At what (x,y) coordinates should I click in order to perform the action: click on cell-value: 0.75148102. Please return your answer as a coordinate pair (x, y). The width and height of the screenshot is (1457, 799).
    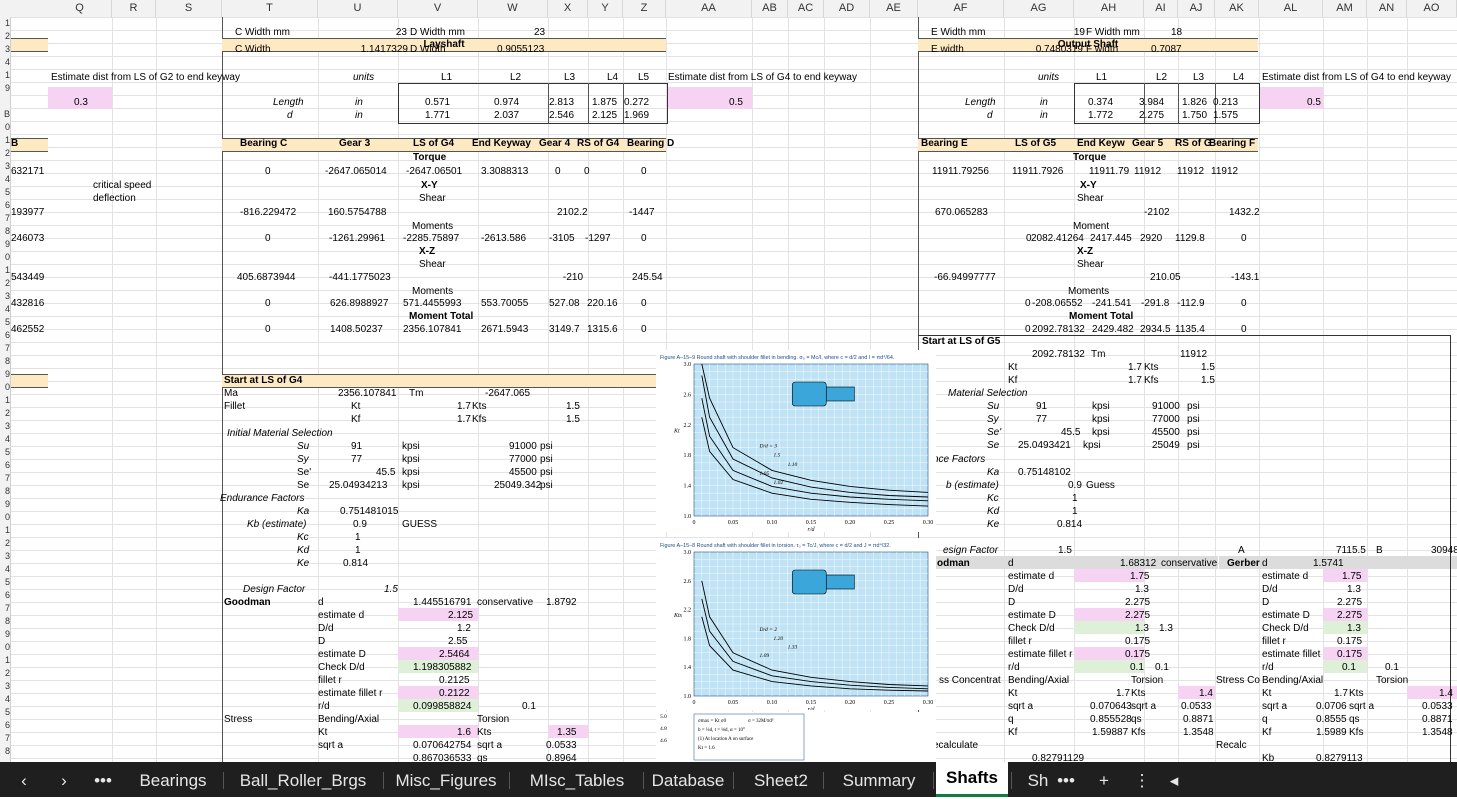
    Looking at the image, I should click on (1044, 472).